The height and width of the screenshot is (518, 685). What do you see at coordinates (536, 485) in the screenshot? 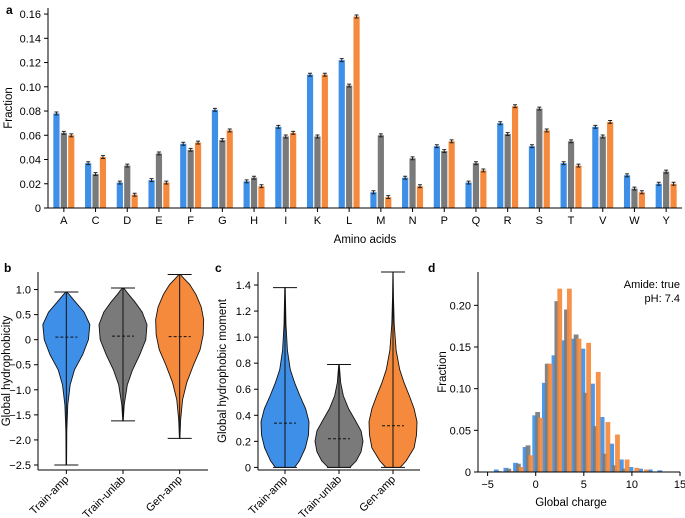
I see `x-tick-label: 0` at bounding box center [536, 485].